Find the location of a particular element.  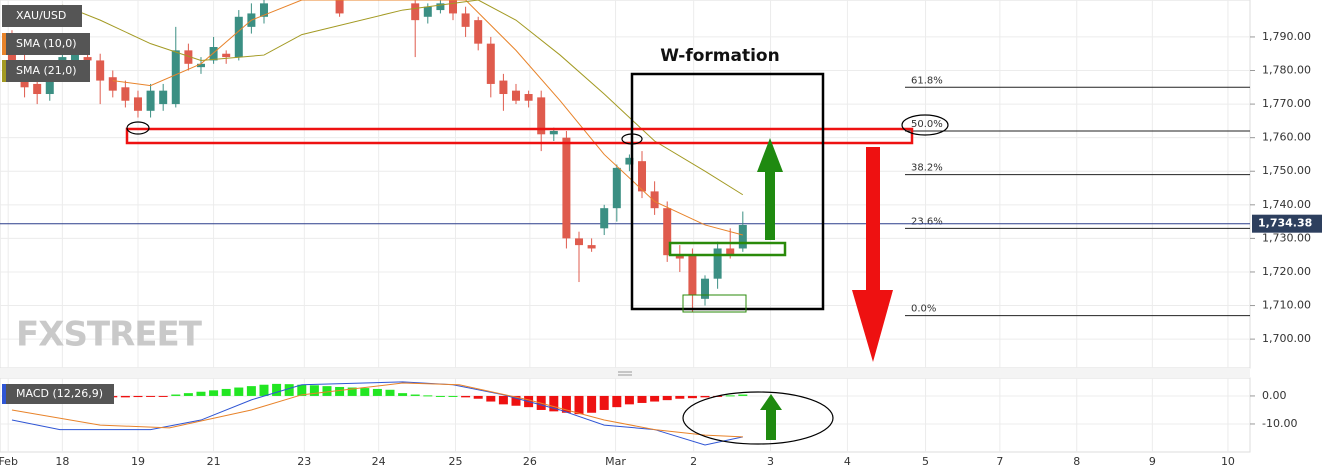

divider is located at coordinates (625, 373).